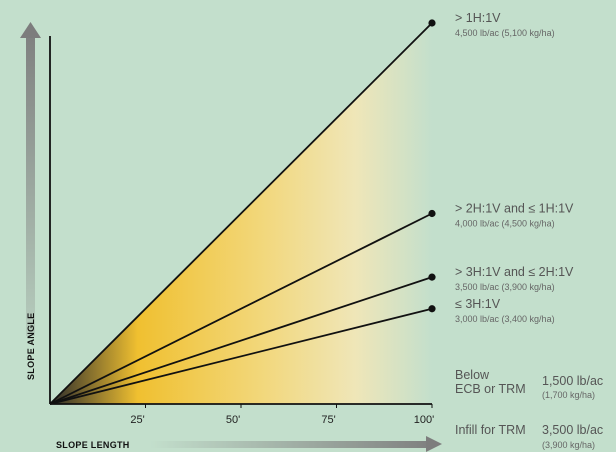  What do you see at coordinates (296, 444) in the screenshot?
I see `slope-length-arrow` at bounding box center [296, 444].